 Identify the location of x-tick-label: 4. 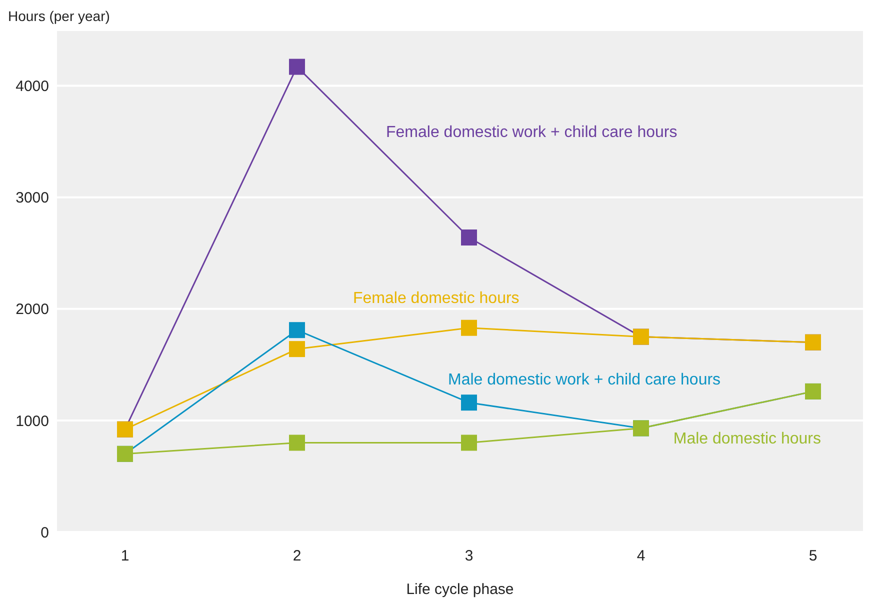
(641, 556).